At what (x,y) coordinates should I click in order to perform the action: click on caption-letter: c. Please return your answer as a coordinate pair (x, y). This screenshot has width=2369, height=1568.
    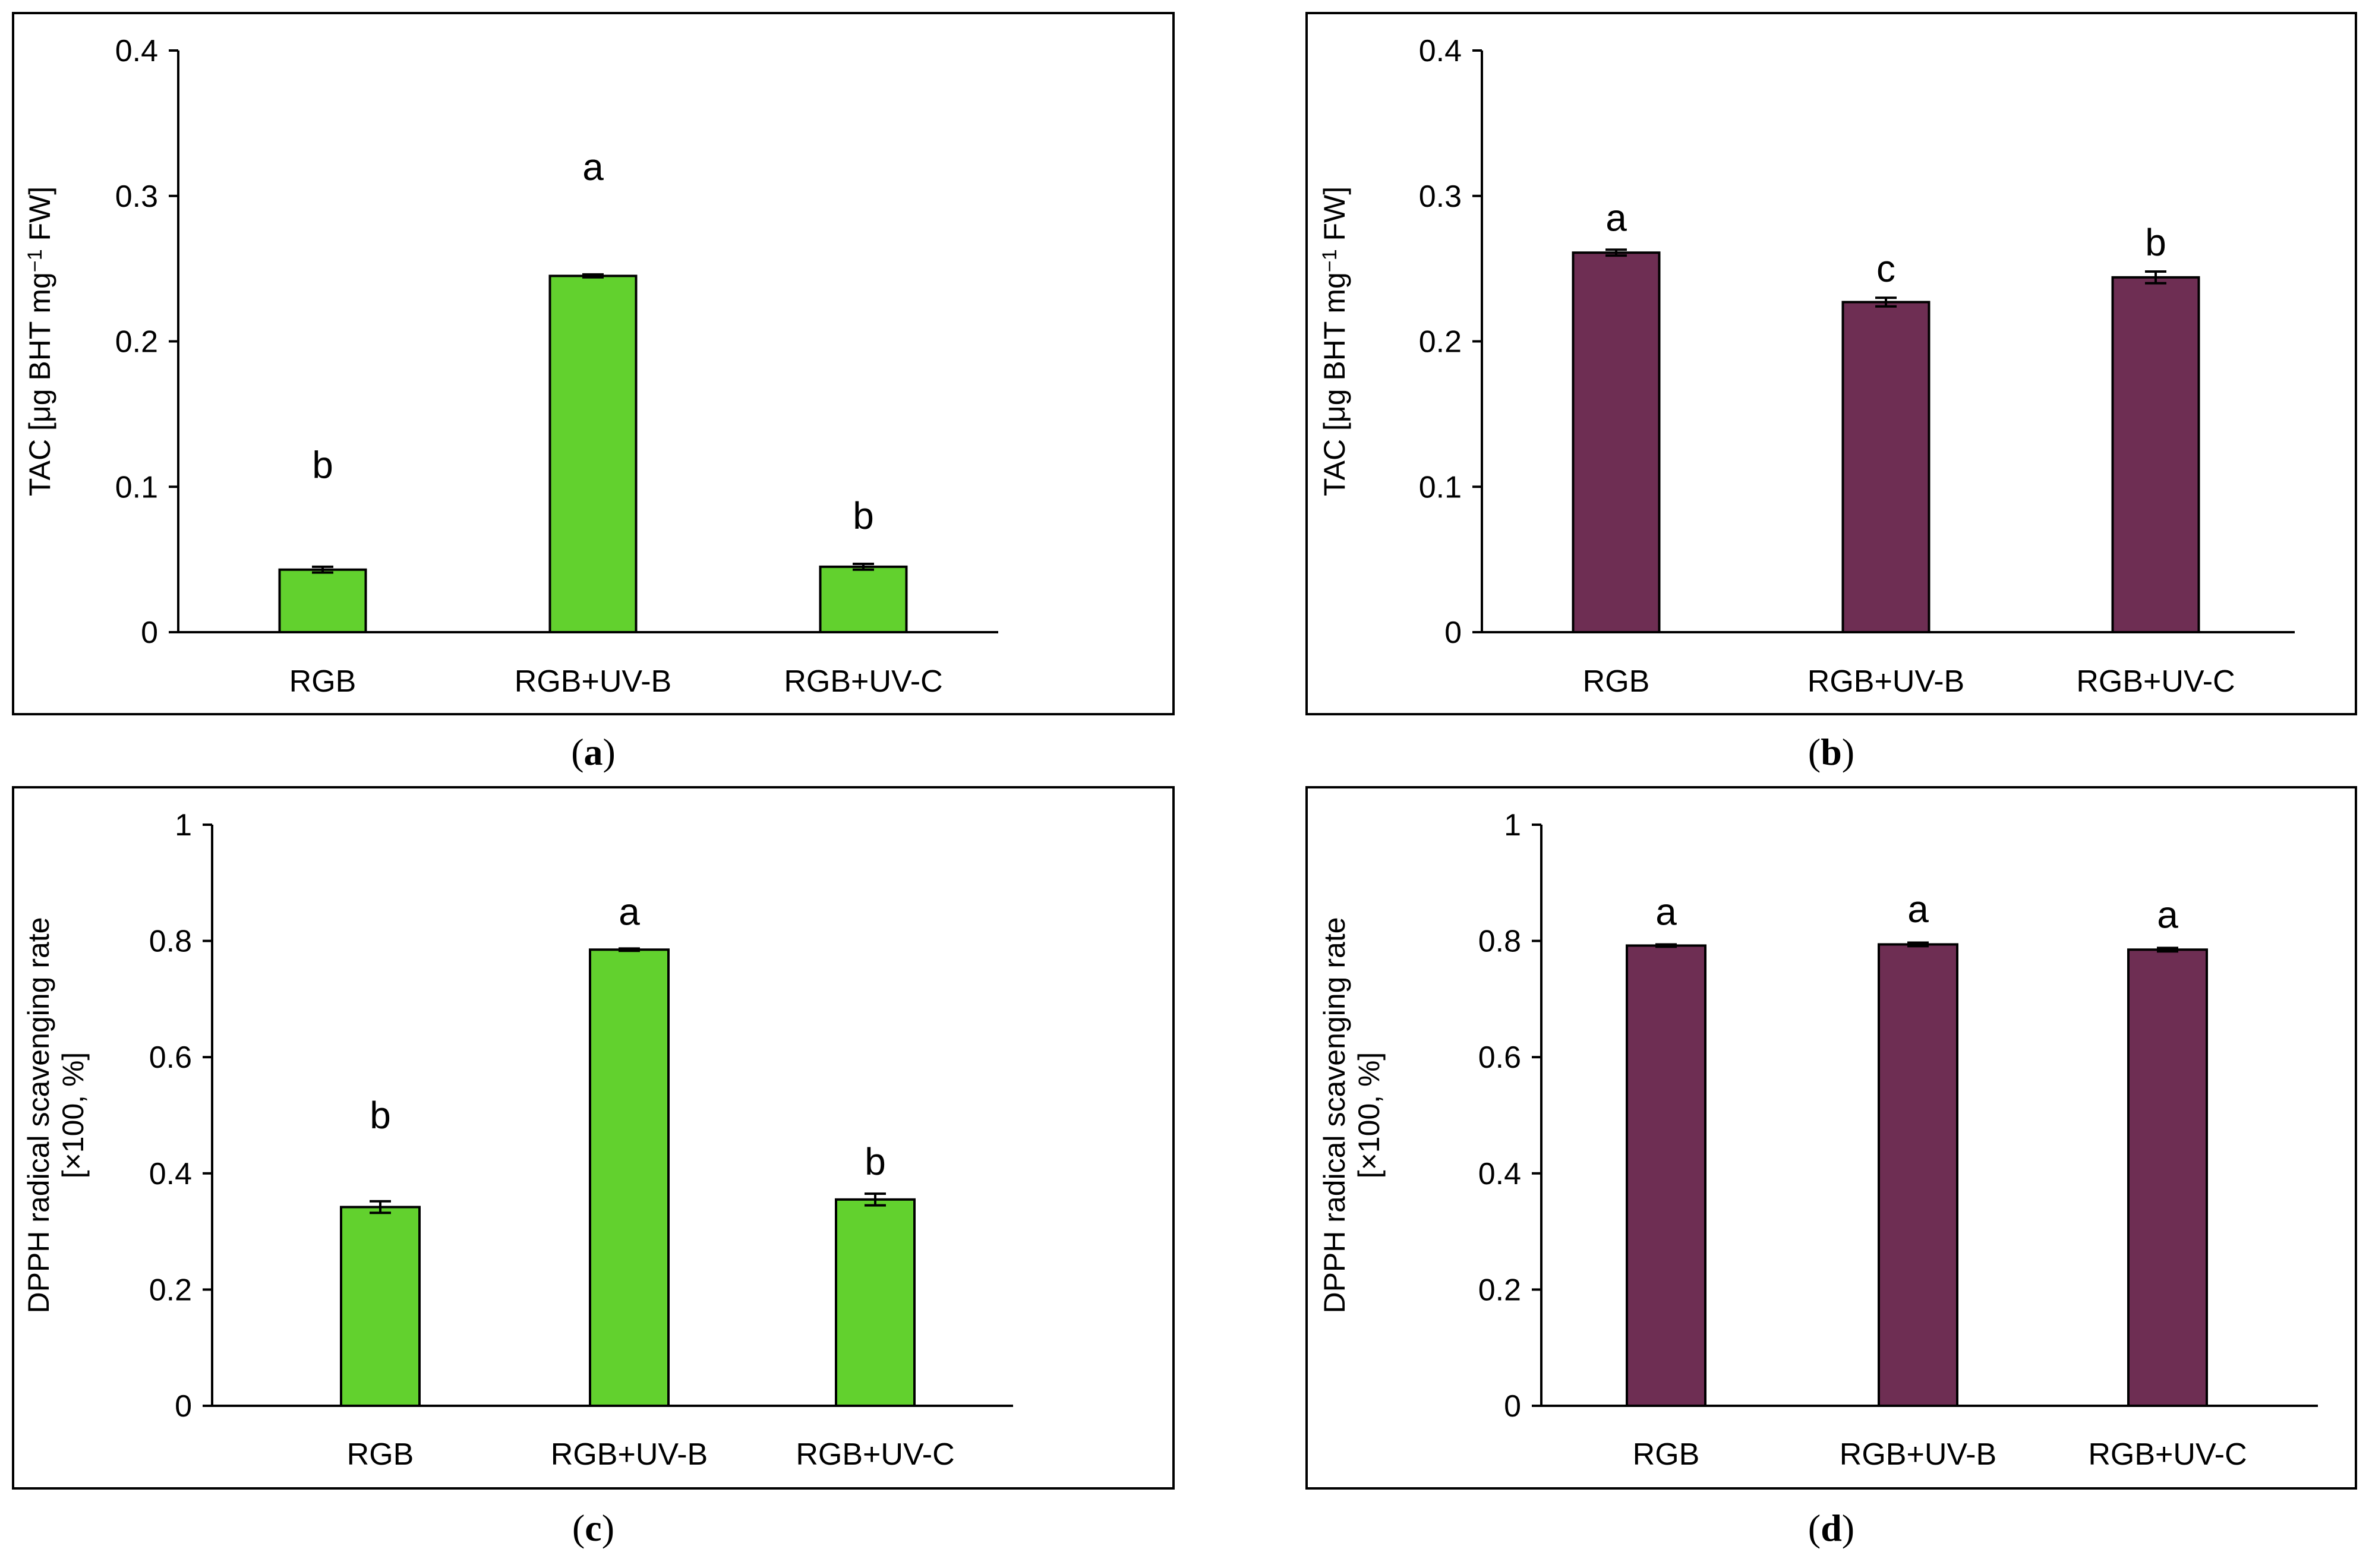
    Looking at the image, I should click on (593, 1528).